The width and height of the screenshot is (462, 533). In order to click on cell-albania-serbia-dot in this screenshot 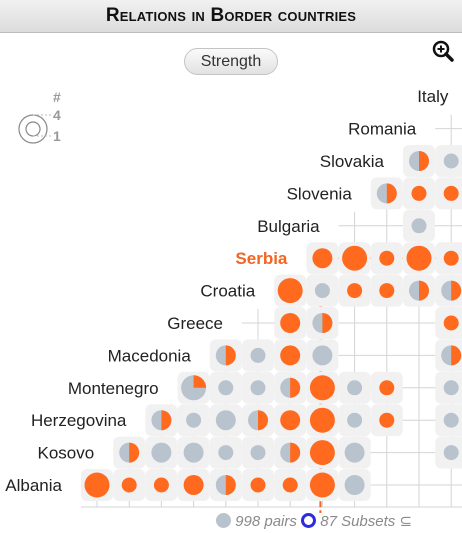, I will do `click(322, 485)`.